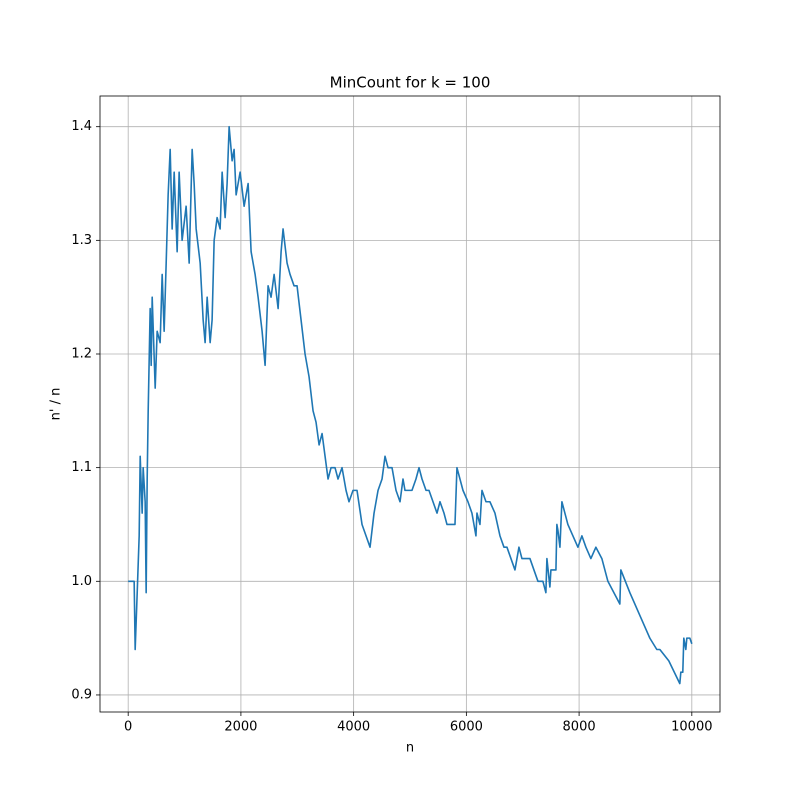  Describe the element at coordinates (81, 126) in the screenshot. I see `y-tick-label: 1.4` at that location.